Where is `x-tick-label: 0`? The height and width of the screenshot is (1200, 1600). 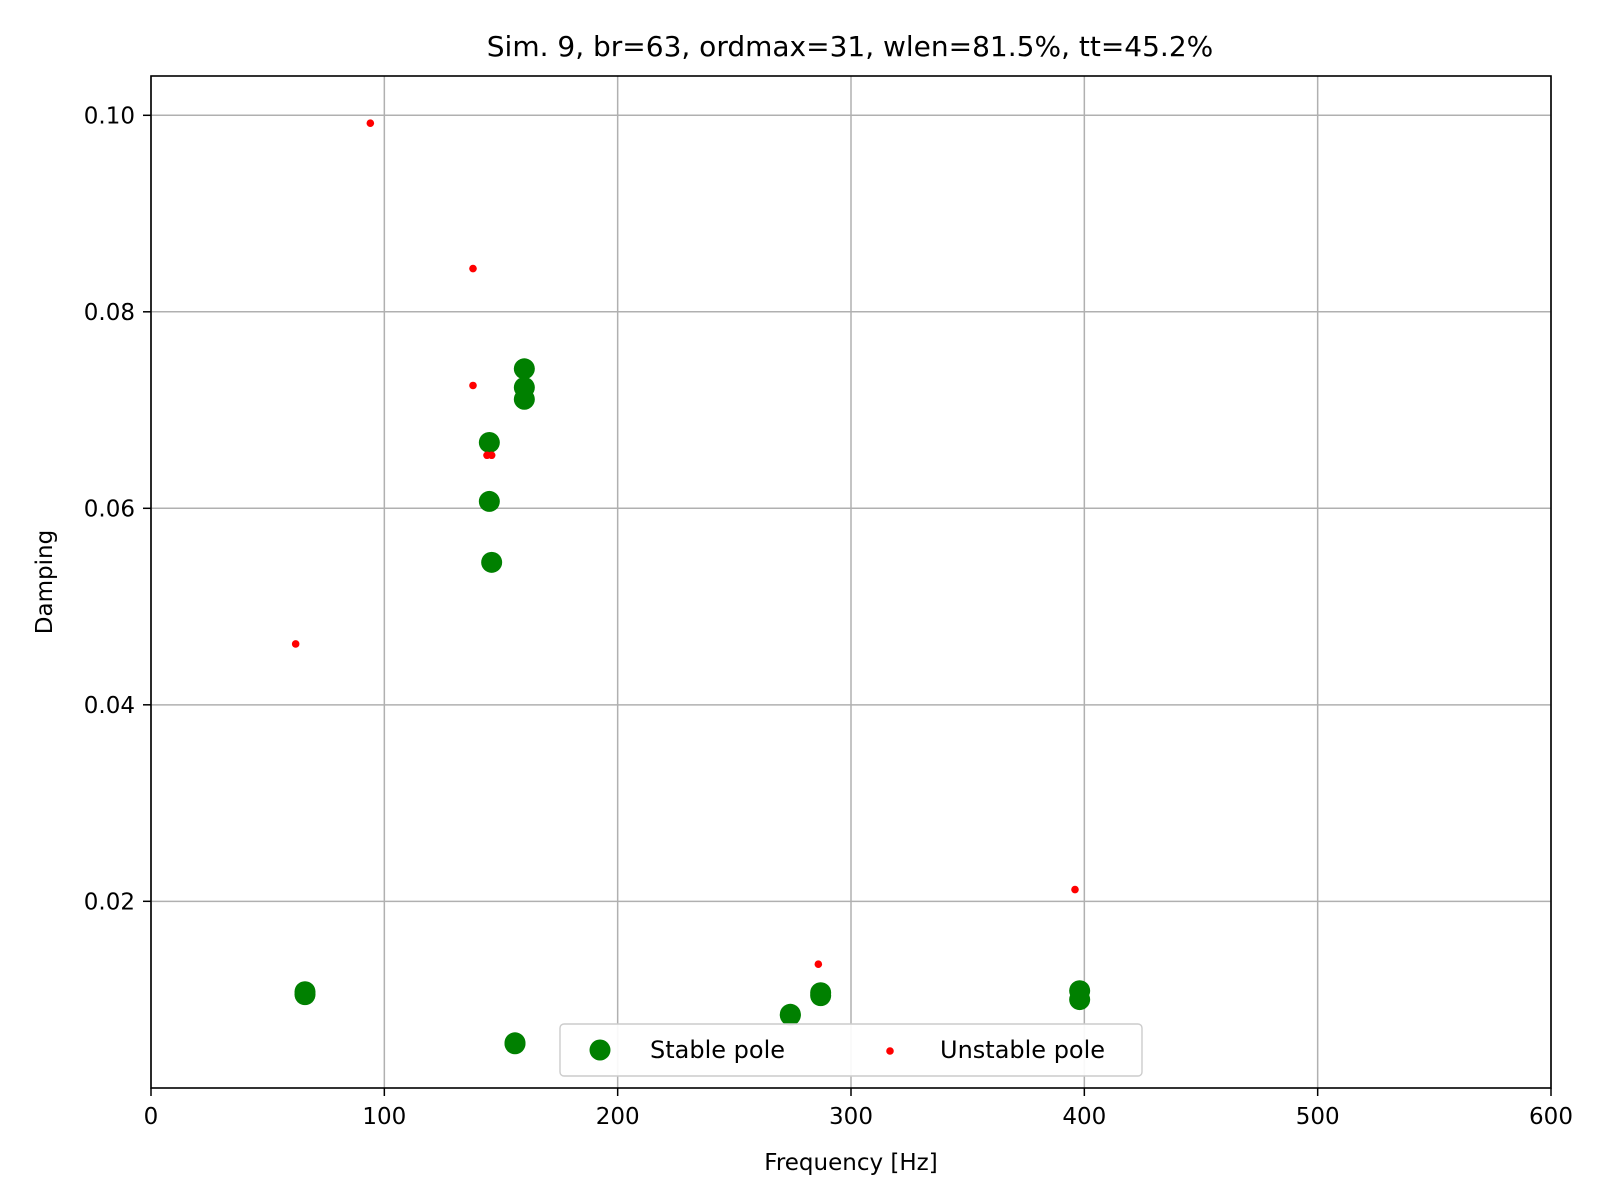 x-tick-label: 0 is located at coordinates (151, 1117).